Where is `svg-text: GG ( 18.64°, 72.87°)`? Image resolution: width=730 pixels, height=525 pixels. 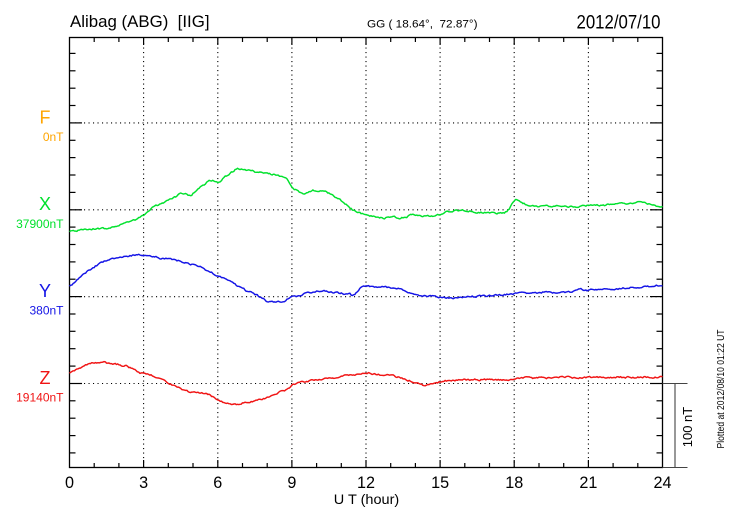 svg-text: GG ( 18.64°, 72.87°) is located at coordinates (422, 25).